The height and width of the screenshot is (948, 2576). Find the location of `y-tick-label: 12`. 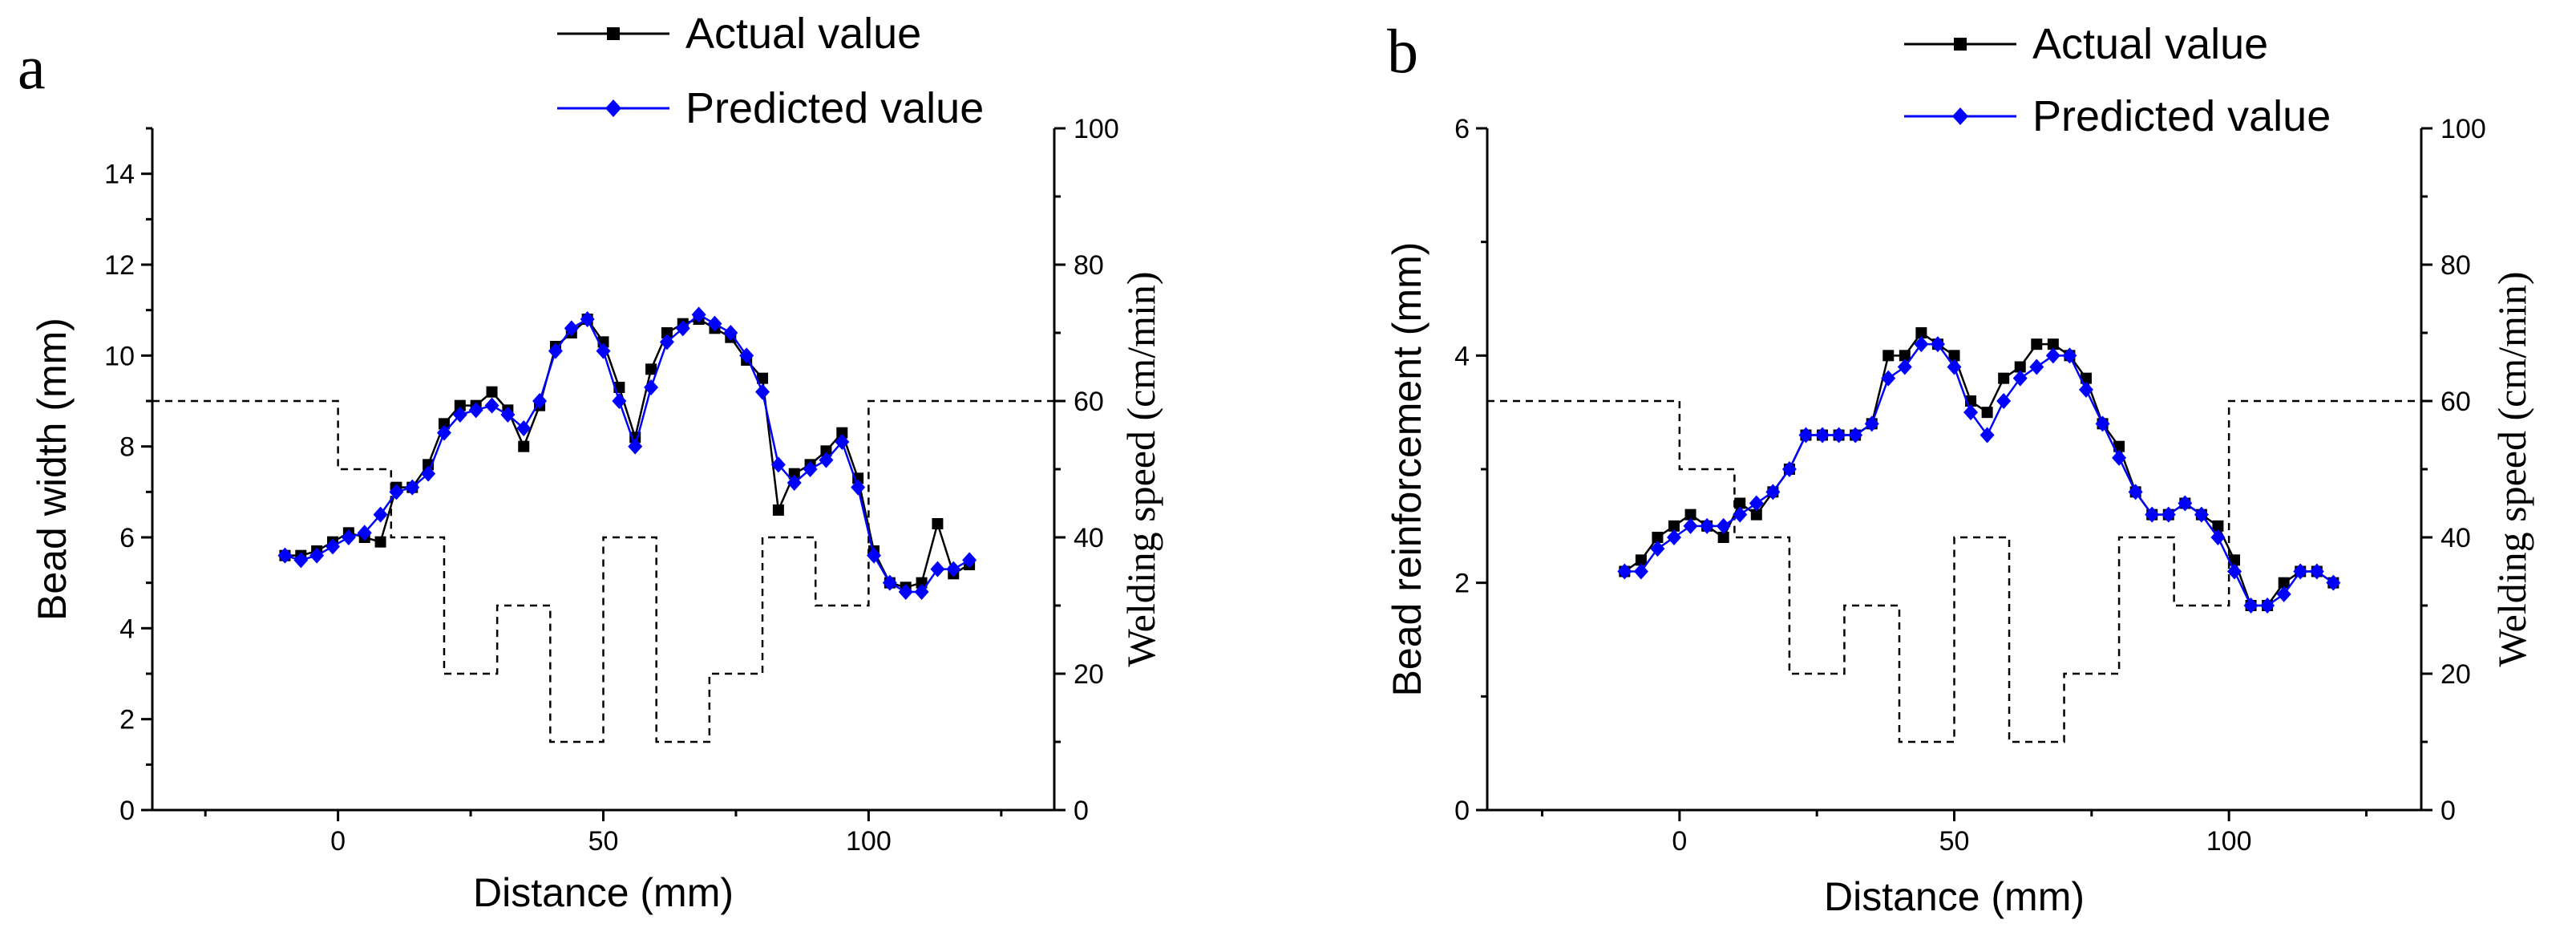

y-tick-label: 12 is located at coordinates (119, 265).